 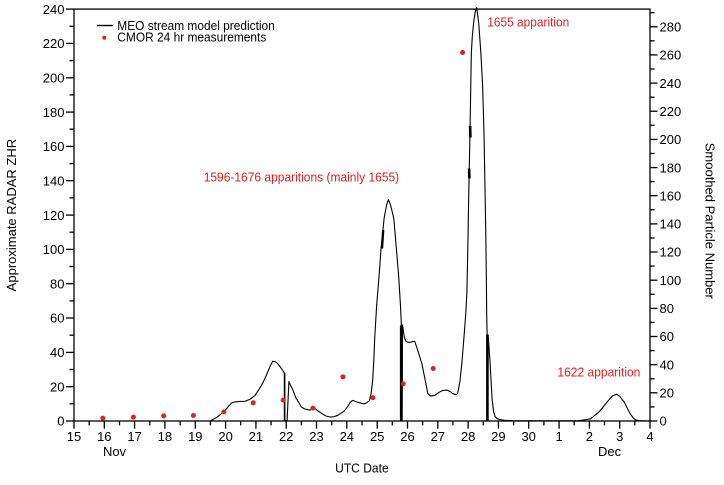 What do you see at coordinates (710, 221) in the screenshot?
I see `svg-text: Smoothed Particle Number` at bounding box center [710, 221].